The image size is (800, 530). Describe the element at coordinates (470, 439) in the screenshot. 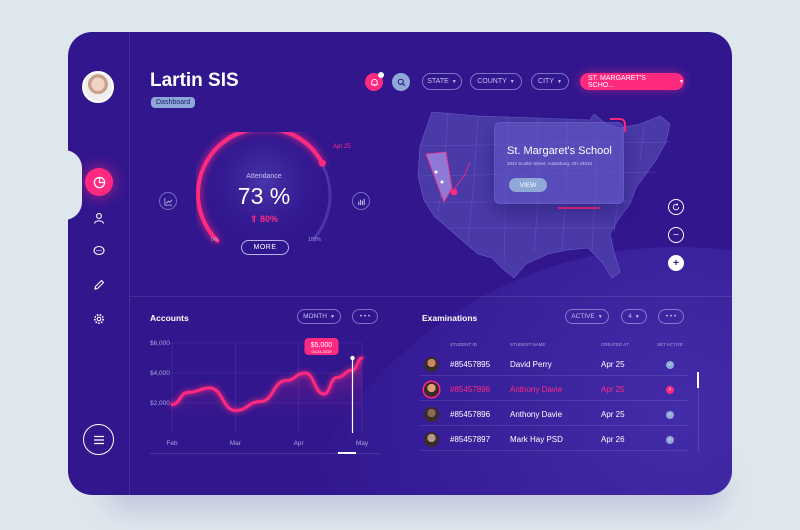

I see `student-id: #85457897` at that location.